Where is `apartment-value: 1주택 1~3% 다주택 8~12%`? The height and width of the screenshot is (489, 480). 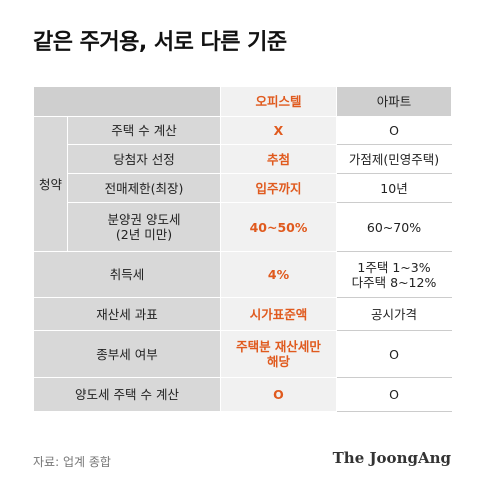
apartment-value: 1주택 1~3% 다주택 8~12% is located at coordinates (394, 274).